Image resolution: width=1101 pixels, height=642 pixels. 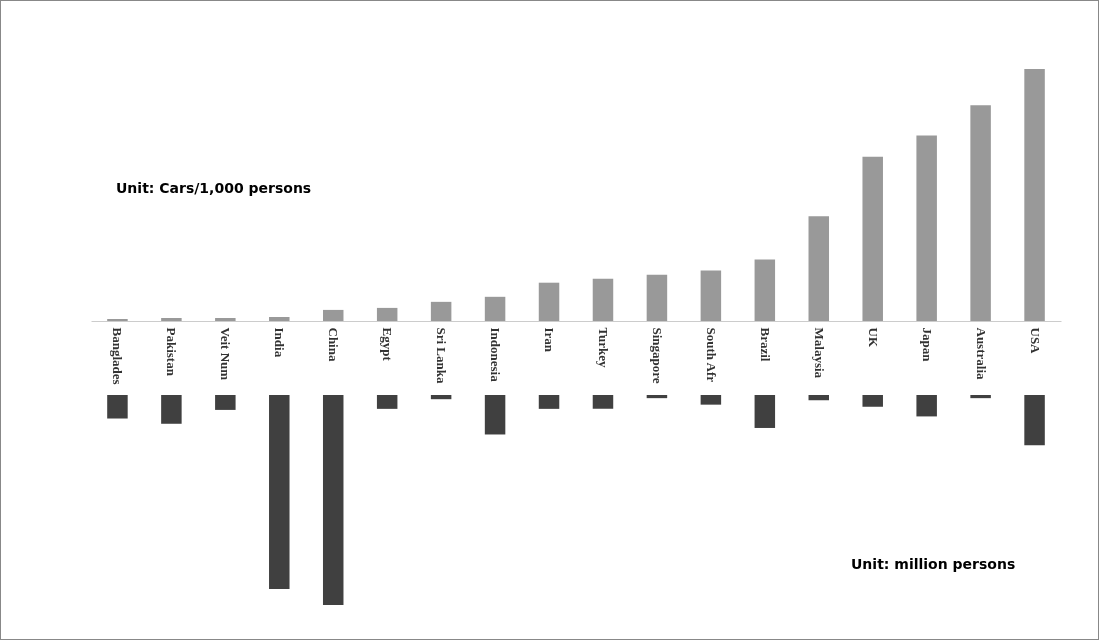 I want to click on x-tick-label: Veit Num, so click(x=226, y=354).